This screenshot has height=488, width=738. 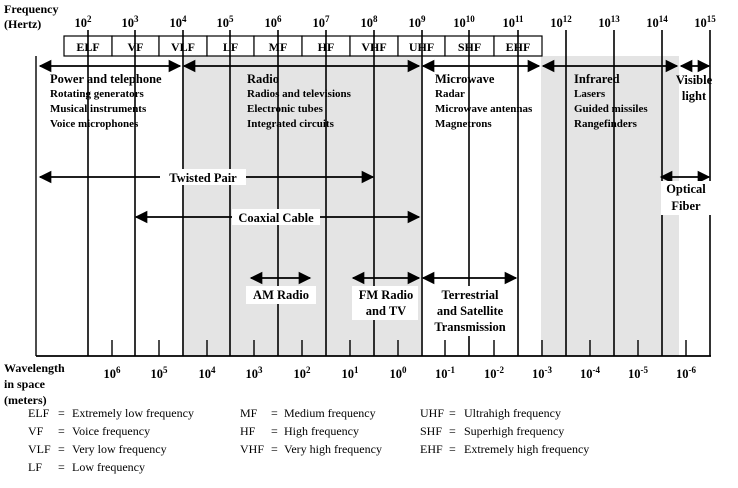 I want to click on wavelength-tick-label: 10³, so click(x=255, y=373).